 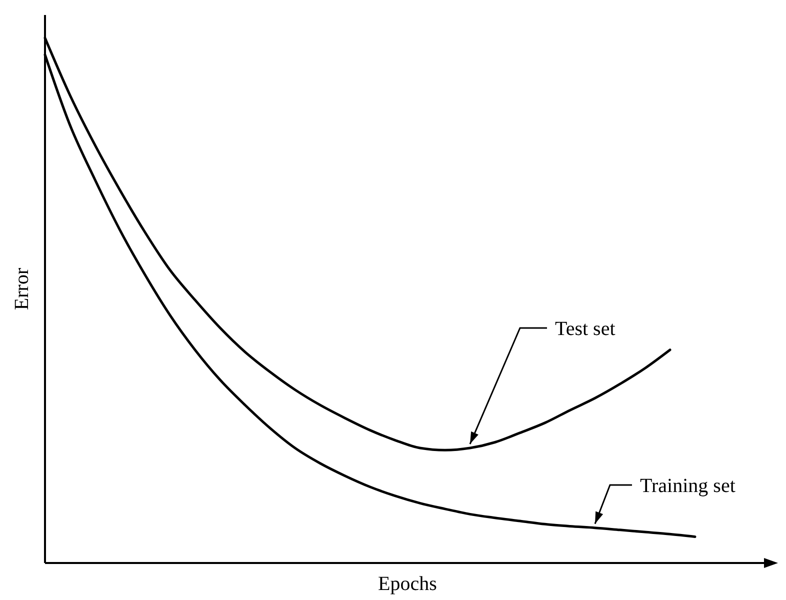 I want to click on series-label: Test set, so click(x=585, y=329).